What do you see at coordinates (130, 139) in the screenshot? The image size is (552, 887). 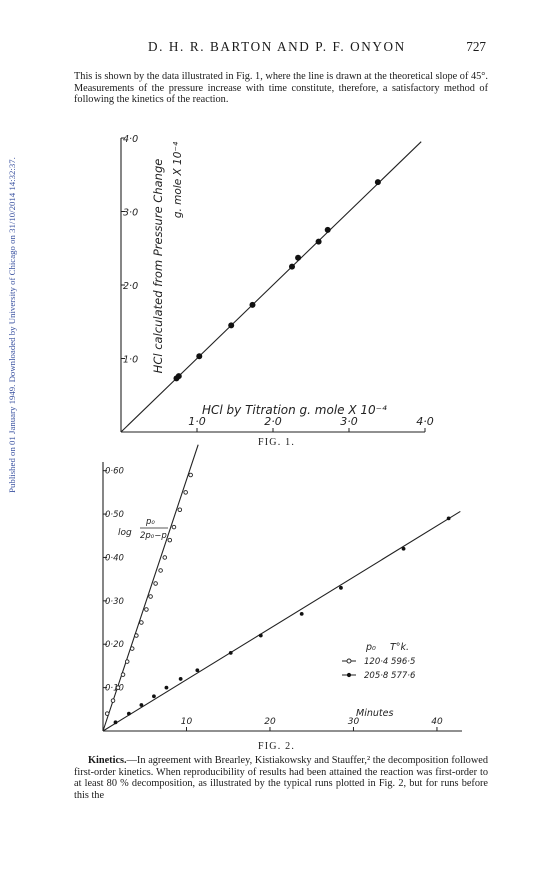 I see `fig1-y-tick-label: 4·0` at bounding box center [130, 139].